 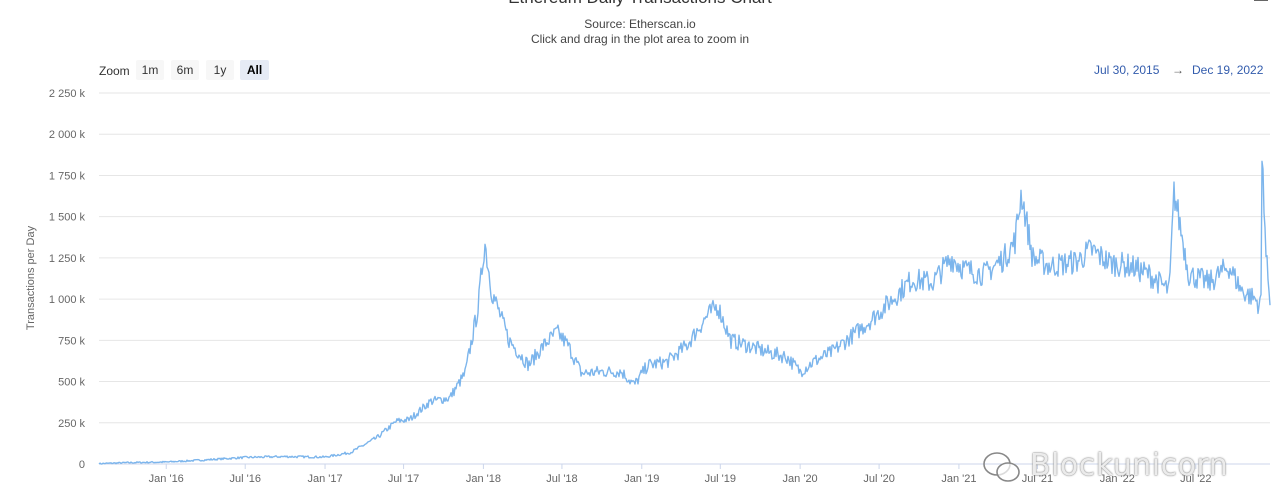 I want to click on y-tick-label: 2 250 k, so click(x=67, y=94).